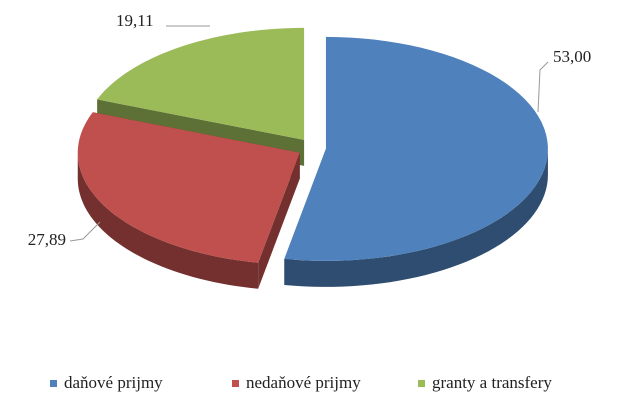  Describe the element at coordinates (572, 56) in the screenshot. I see `data-label: 53,00` at that location.